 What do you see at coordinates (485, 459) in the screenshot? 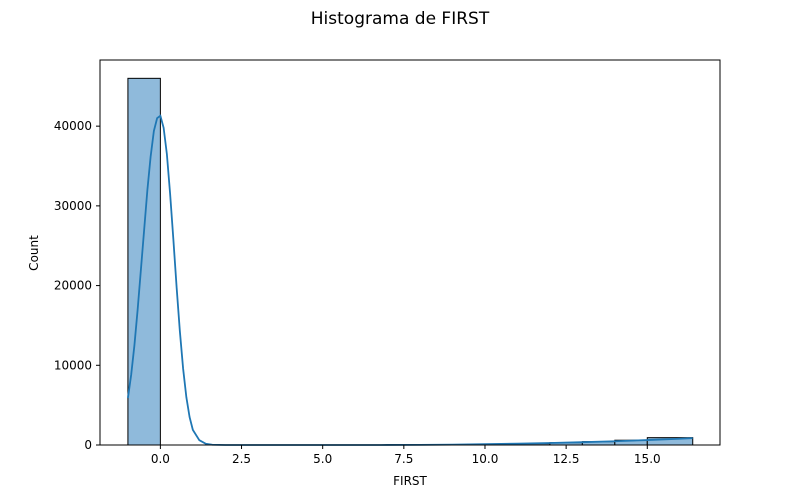
I see `x-tick-label: 10.0` at bounding box center [485, 459].